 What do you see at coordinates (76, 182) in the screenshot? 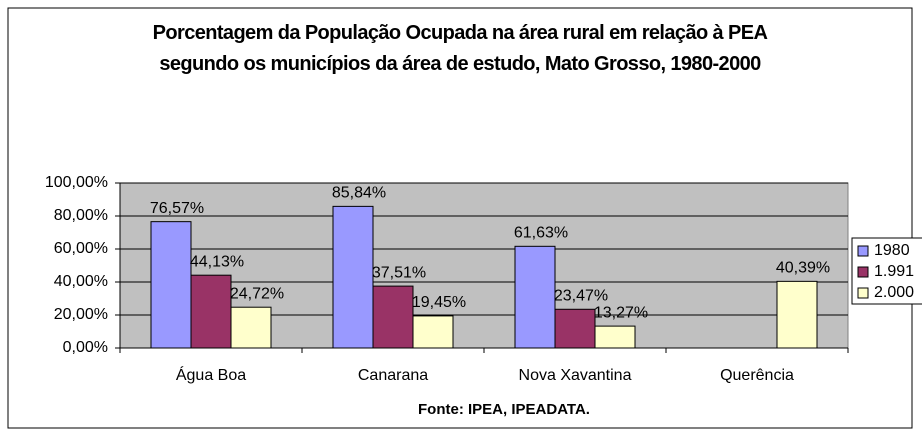
I see `y-tick-label: 100,00%` at bounding box center [76, 182].